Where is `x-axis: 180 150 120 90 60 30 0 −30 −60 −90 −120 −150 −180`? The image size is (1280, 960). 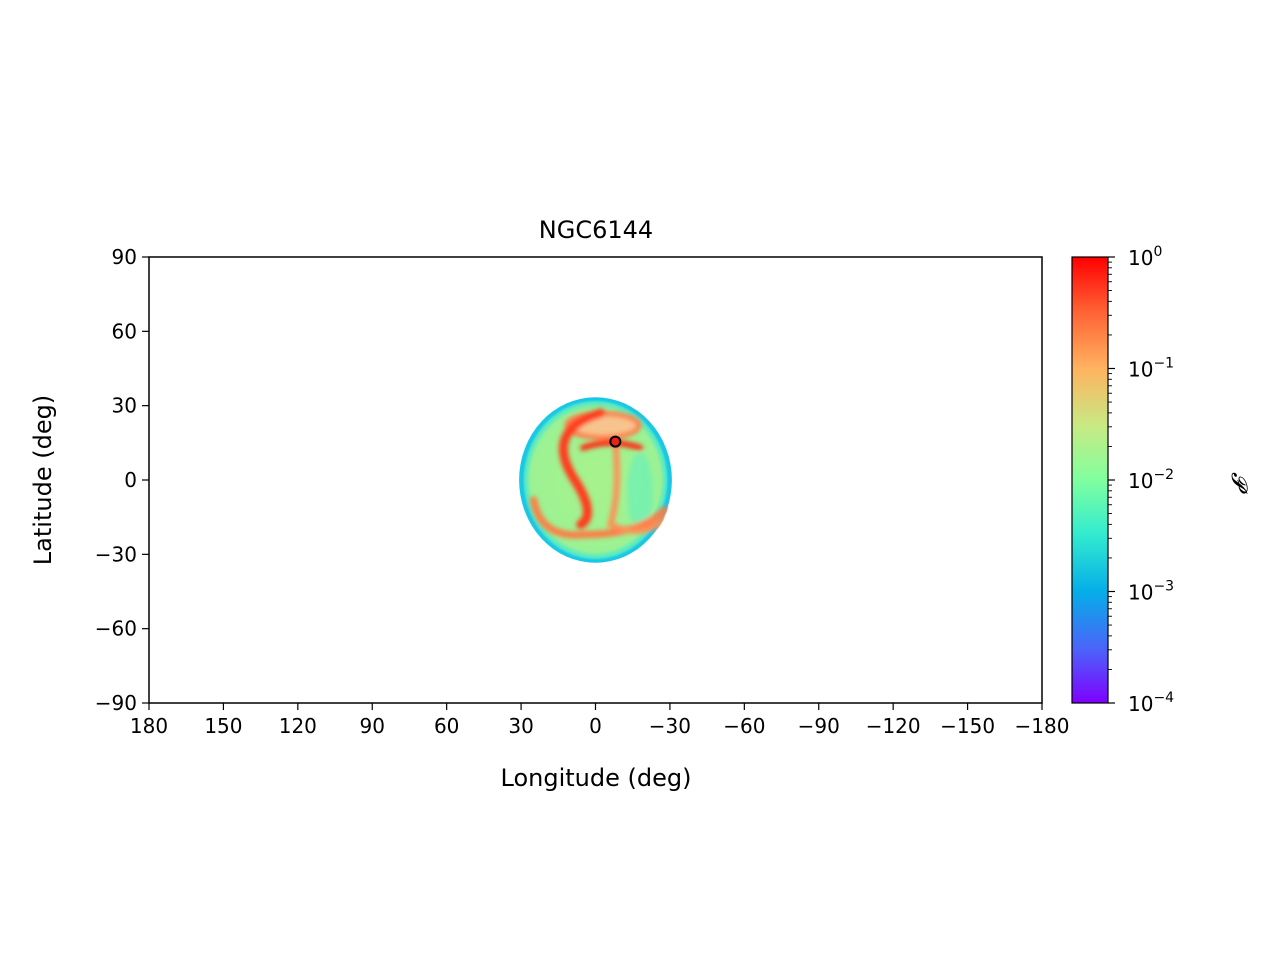
x-axis: 180 150 120 90 60 30 0 −30 −60 −90 −120 −150 −180 is located at coordinates (600, 720).